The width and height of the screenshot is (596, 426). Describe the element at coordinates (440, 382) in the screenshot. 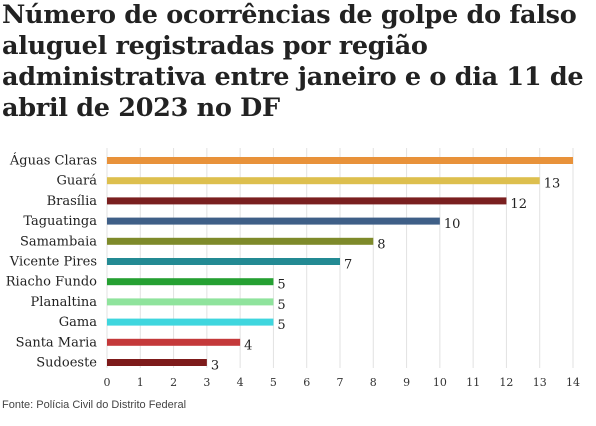

I see `x-tick-label: 10` at that location.